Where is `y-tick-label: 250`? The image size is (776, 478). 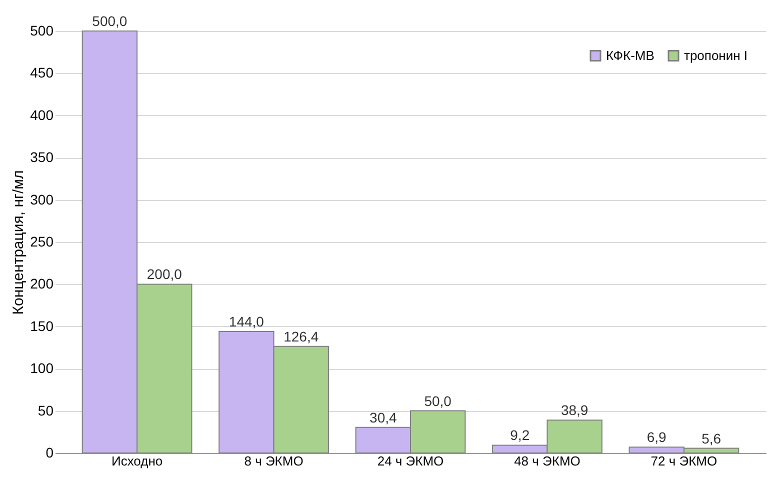
y-tick-label: 250 is located at coordinates (42, 242).